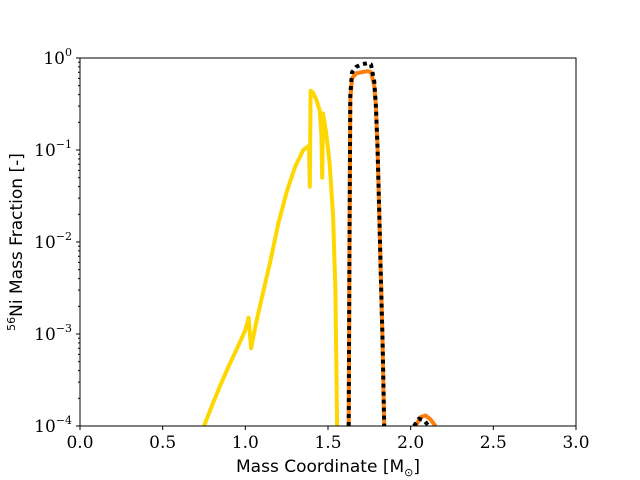 Image resolution: width=640 pixels, height=480 pixels. I want to click on x-tick-label: 3.0, so click(575, 443).